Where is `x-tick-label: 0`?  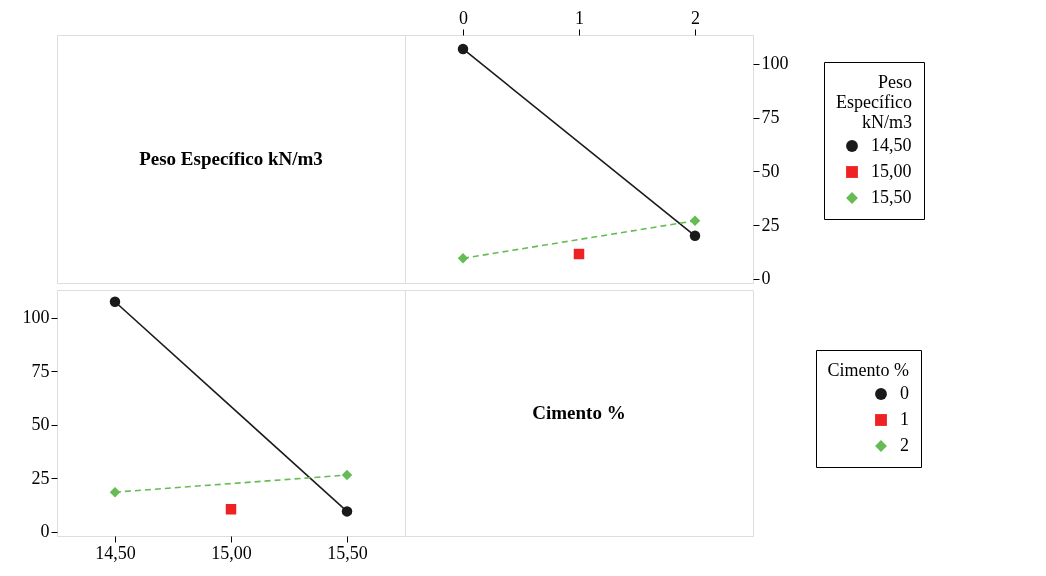 x-tick-label: 0 is located at coordinates (463, 17).